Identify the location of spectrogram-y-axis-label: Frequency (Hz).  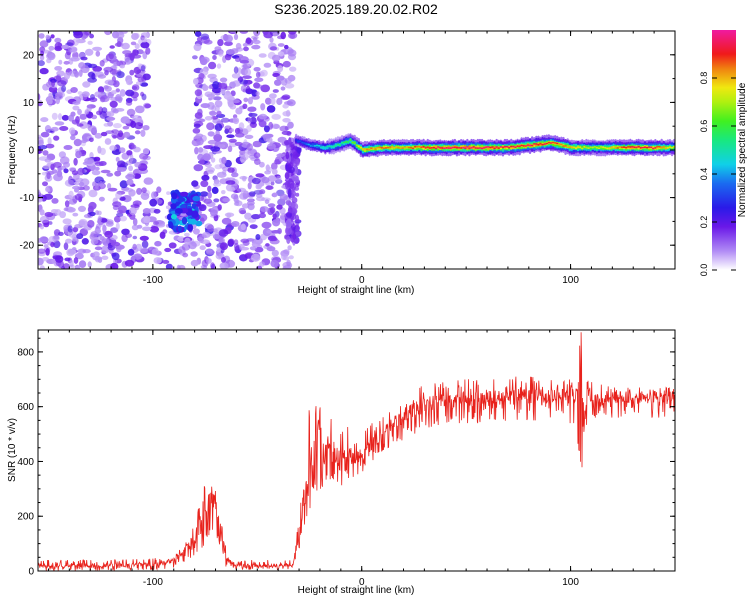
(12, 150).